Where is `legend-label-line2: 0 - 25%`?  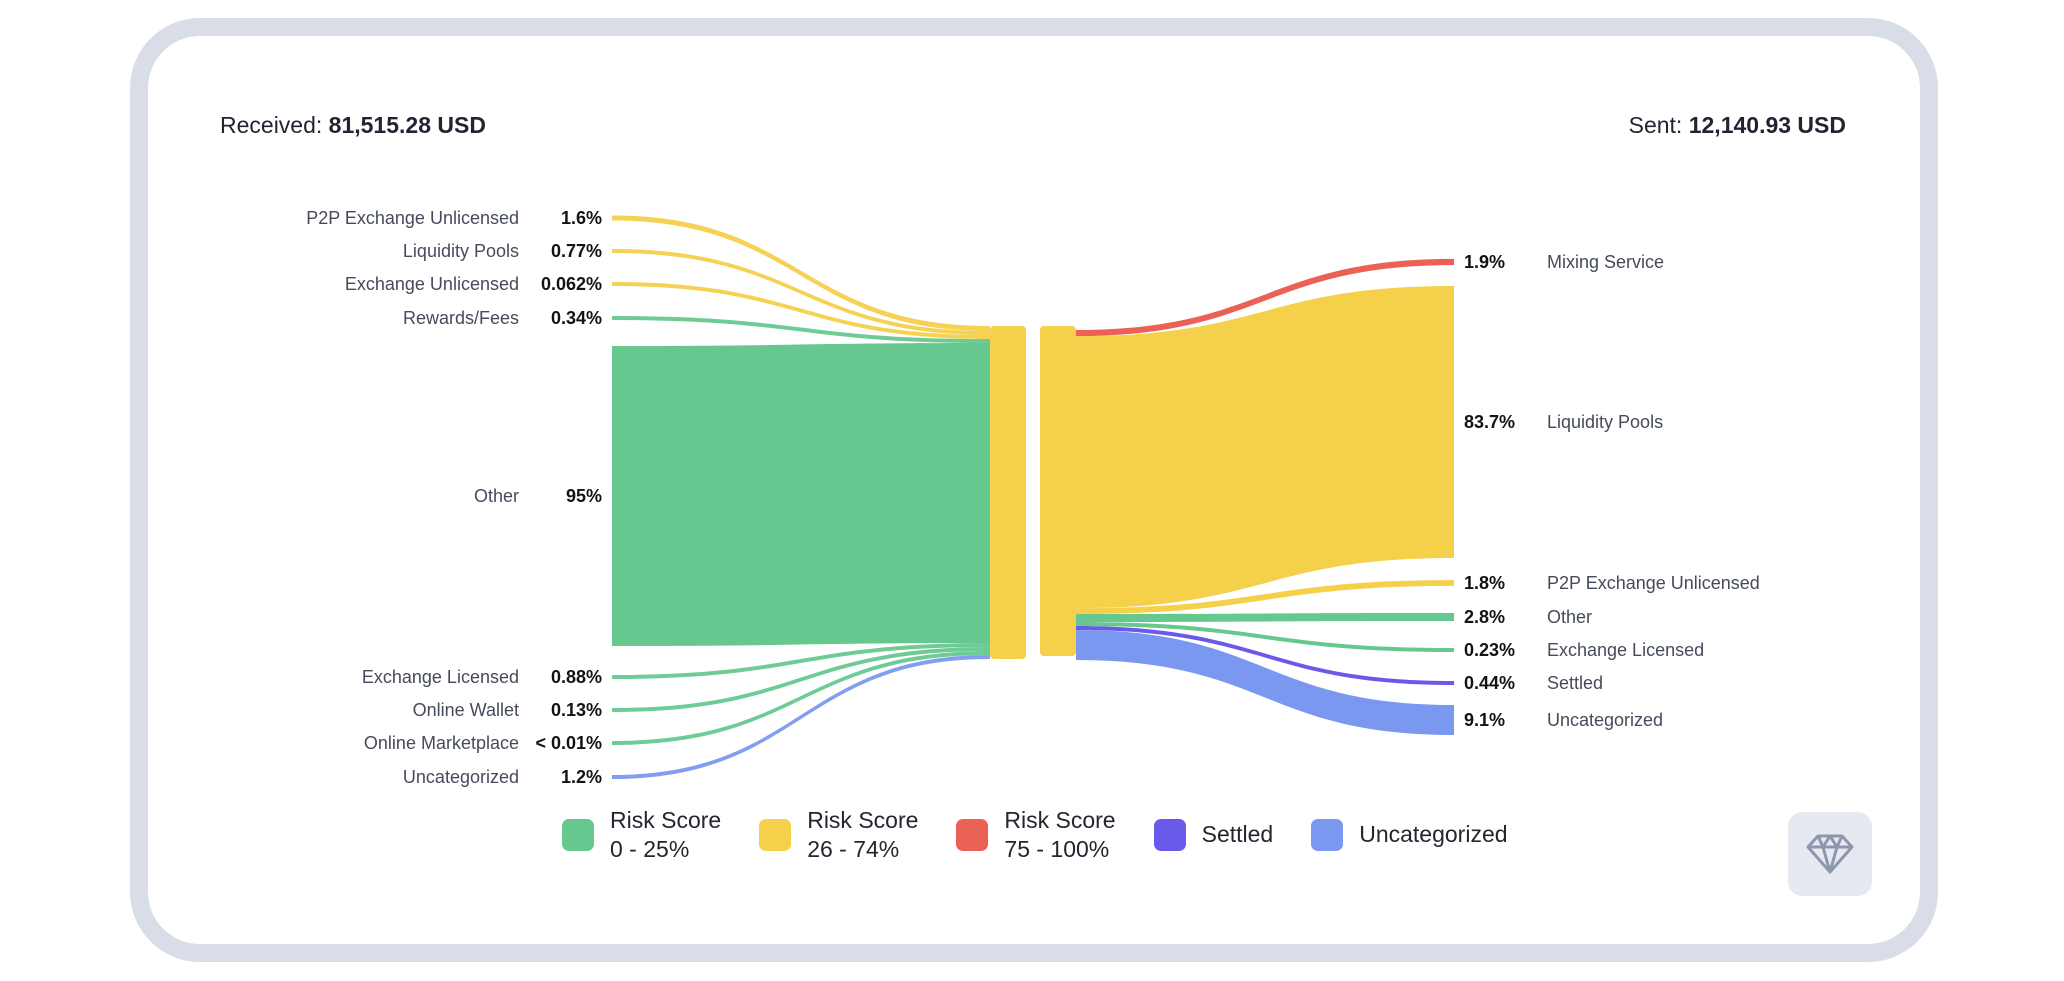 legend-label-line2: 0 - 25% is located at coordinates (650, 848).